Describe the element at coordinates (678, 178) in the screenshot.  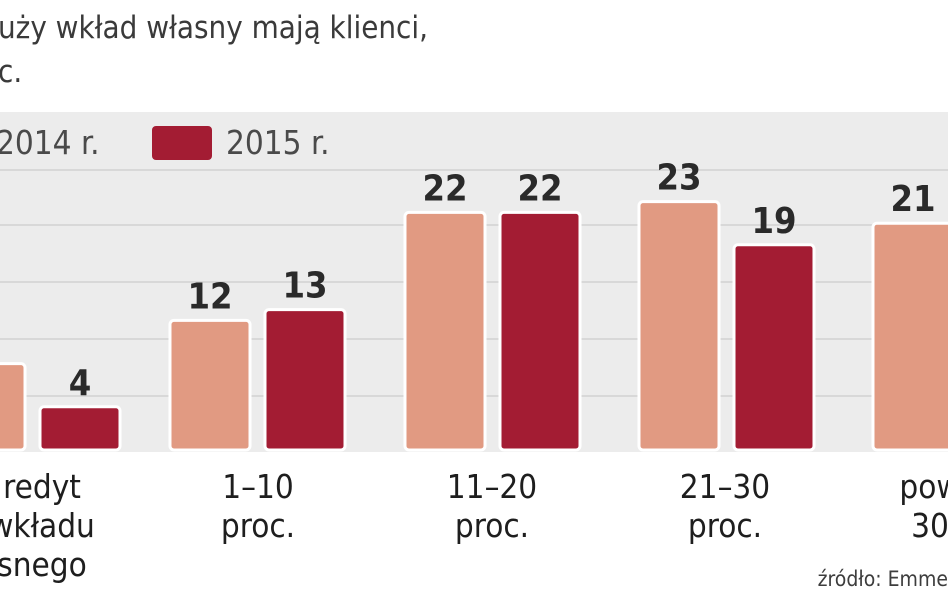
I see `value-label-2014-3: 23` at that location.